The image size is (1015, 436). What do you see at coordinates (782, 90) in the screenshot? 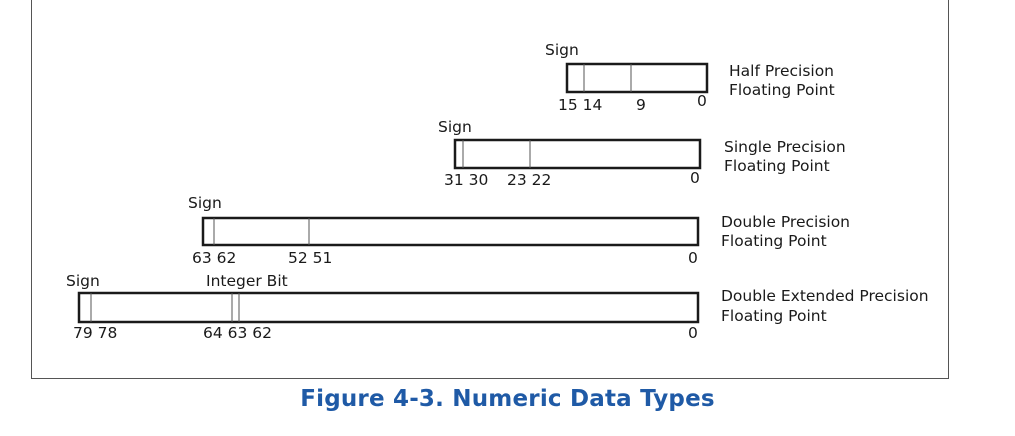
I see `half-format-name-line2: Floating Point` at bounding box center [782, 90].